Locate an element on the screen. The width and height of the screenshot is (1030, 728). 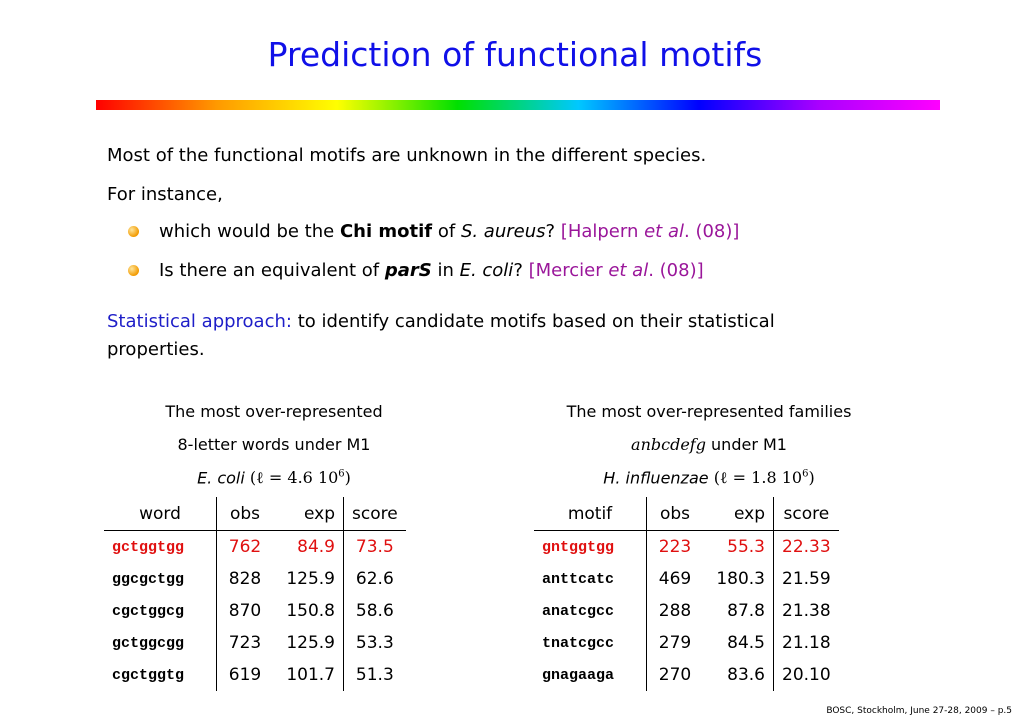
obs-cell: 469 is located at coordinates (675, 579).